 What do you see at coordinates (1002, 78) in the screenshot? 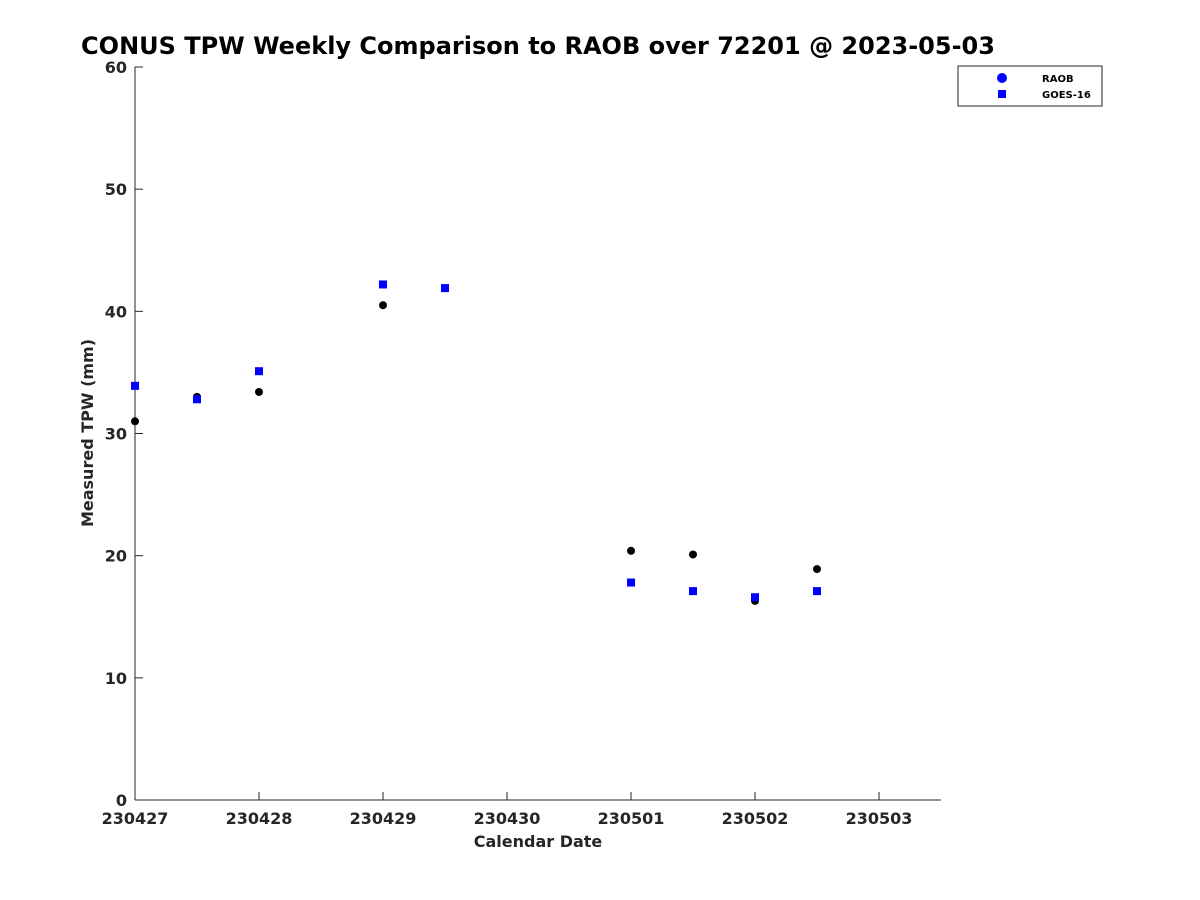
I see `legend-raob-marker` at bounding box center [1002, 78].